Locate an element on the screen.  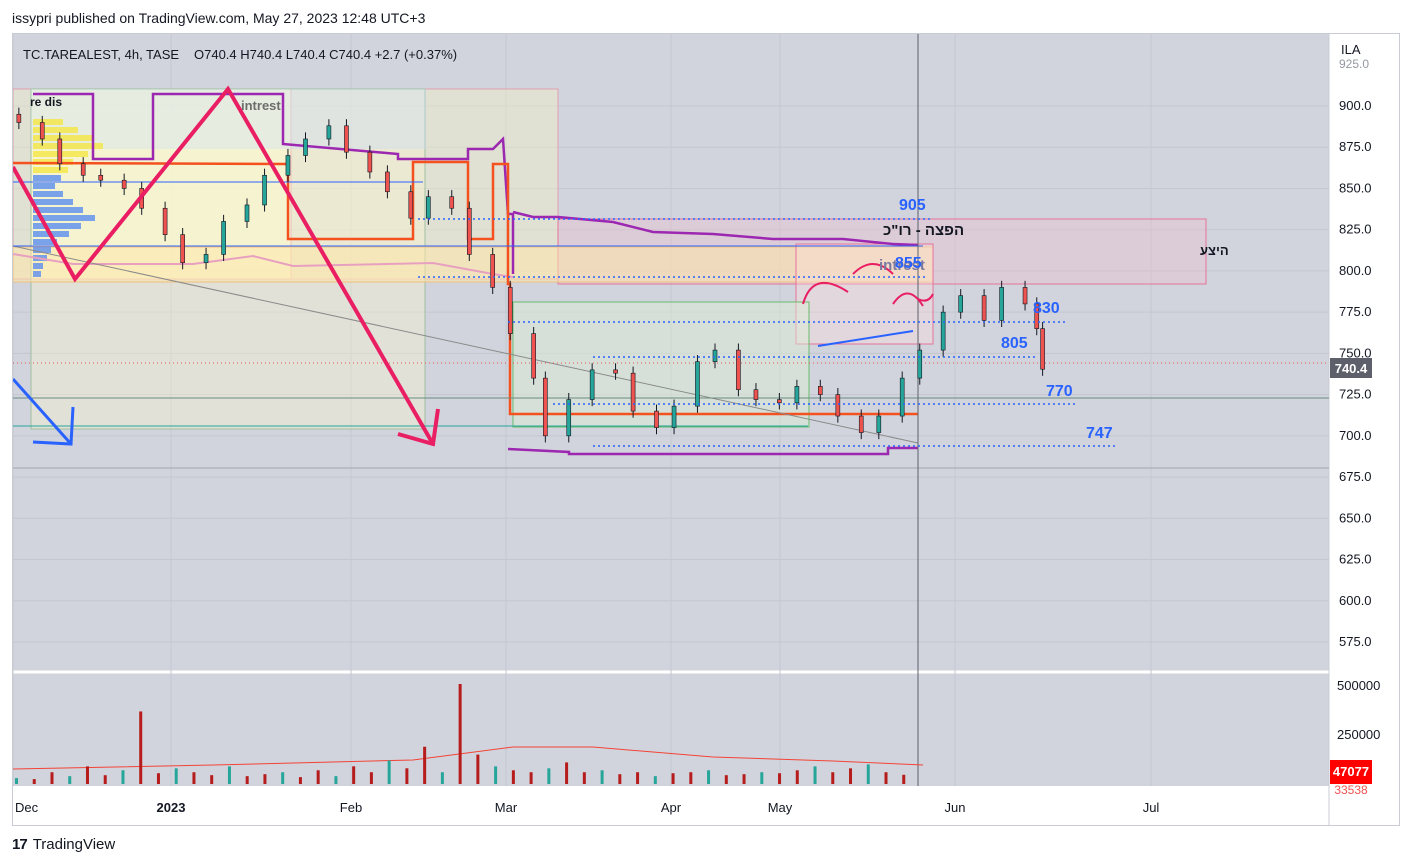
price-tick-label: 850.0 is located at coordinates (1355, 187).